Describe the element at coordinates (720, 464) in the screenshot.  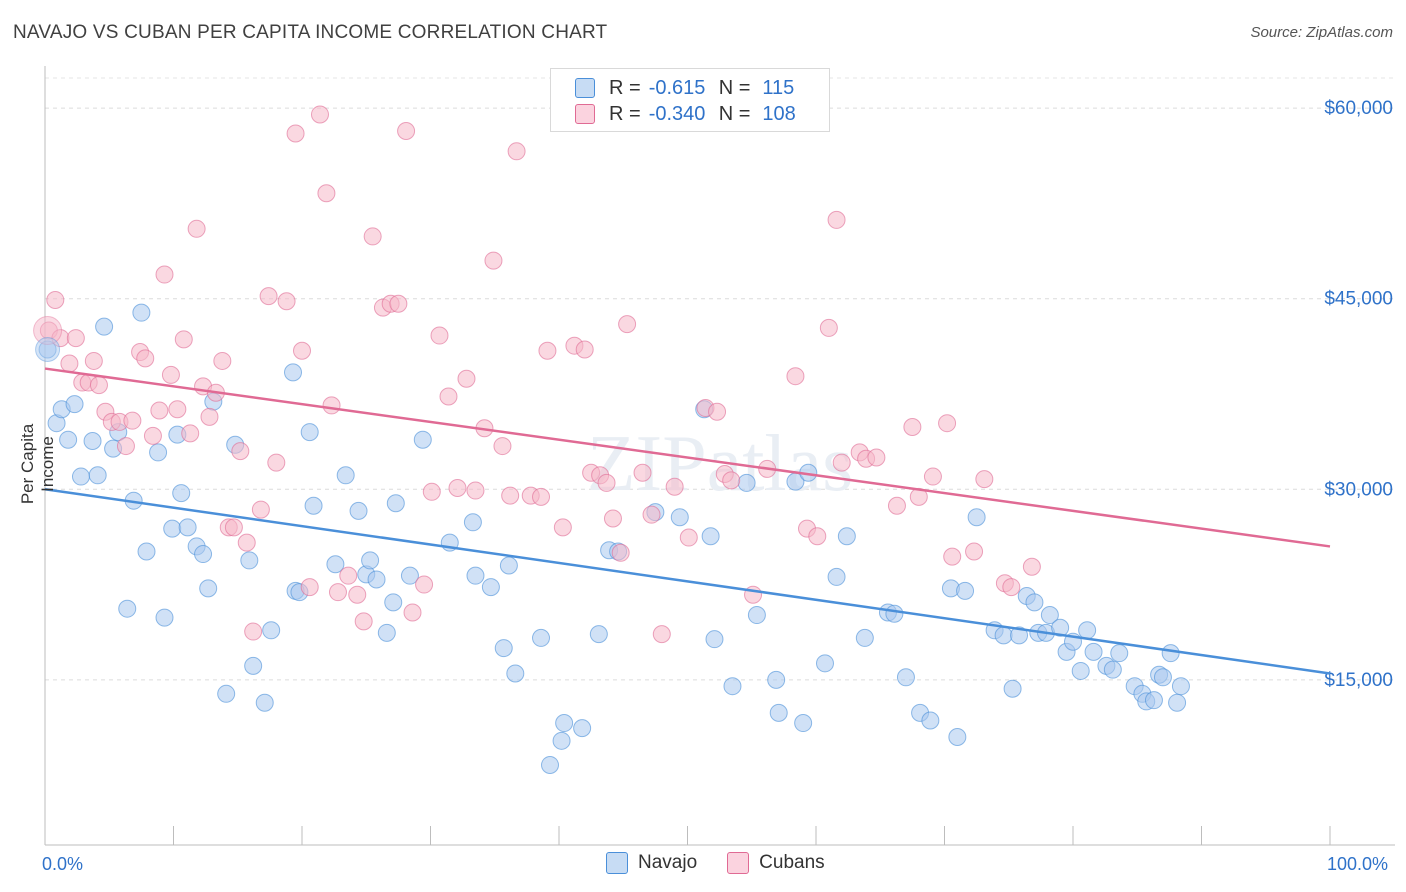
I see `watermark: ZIPatlas` at that location.